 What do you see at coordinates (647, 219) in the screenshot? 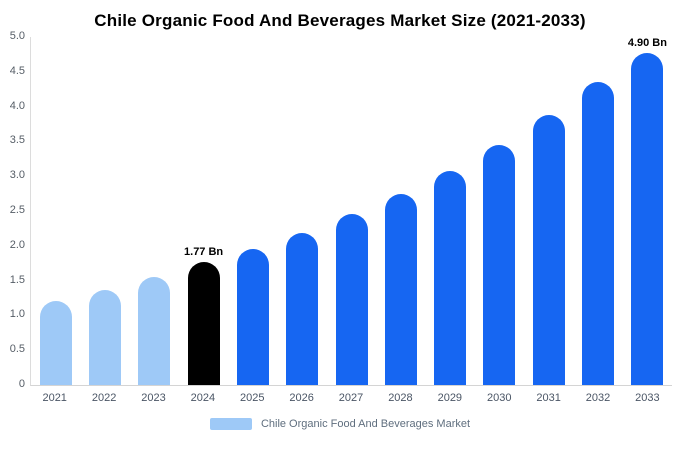
I see `bar-2033` at bounding box center [647, 219].